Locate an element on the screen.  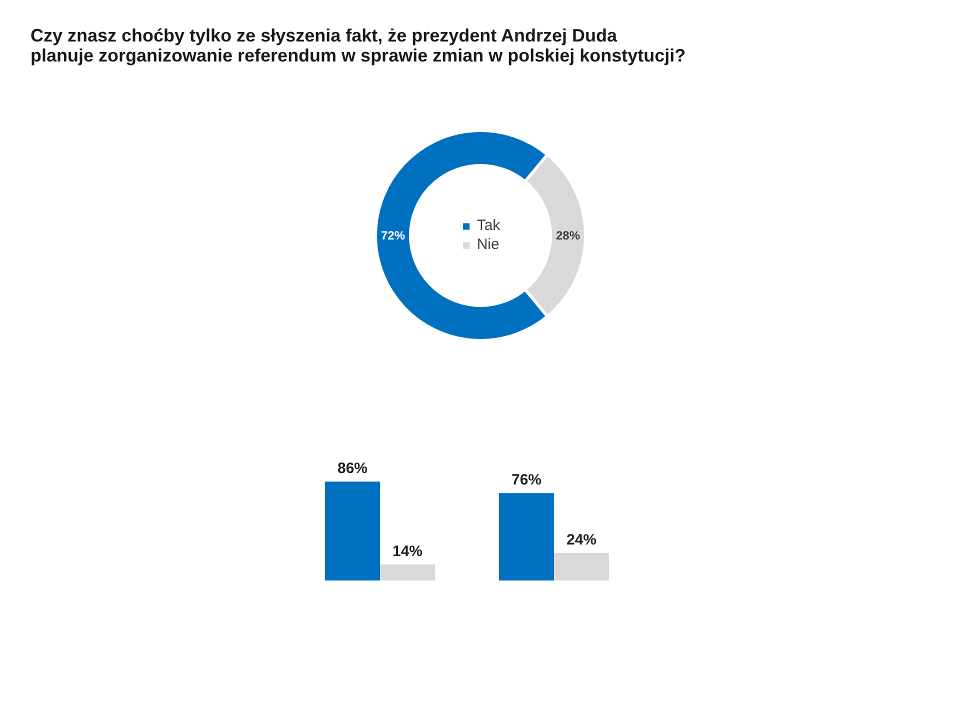
data-label: 86% is located at coordinates (352, 468).